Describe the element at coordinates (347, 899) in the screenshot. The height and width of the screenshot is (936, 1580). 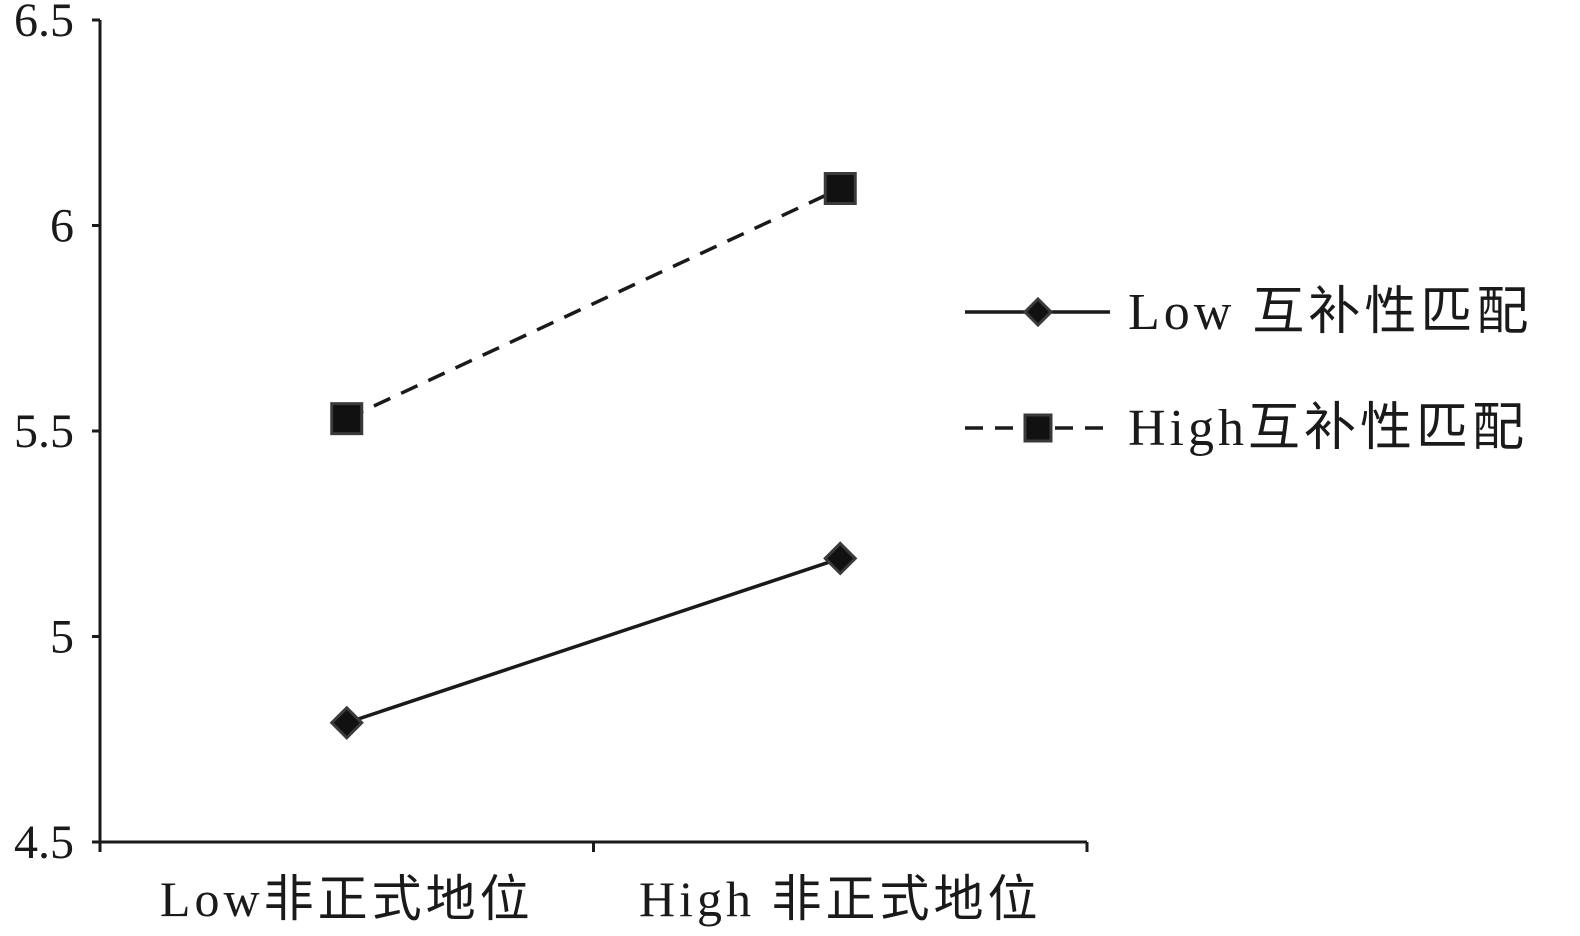
I see `x-category-label: Low非正式地位` at that location.